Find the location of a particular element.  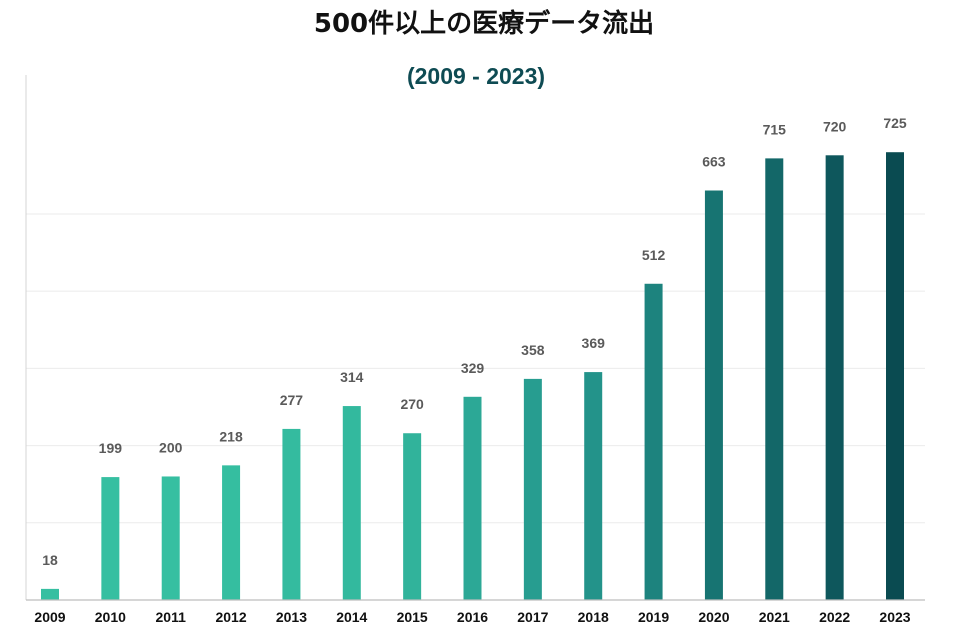

bar-2013 is located at coordinates (291, 514).